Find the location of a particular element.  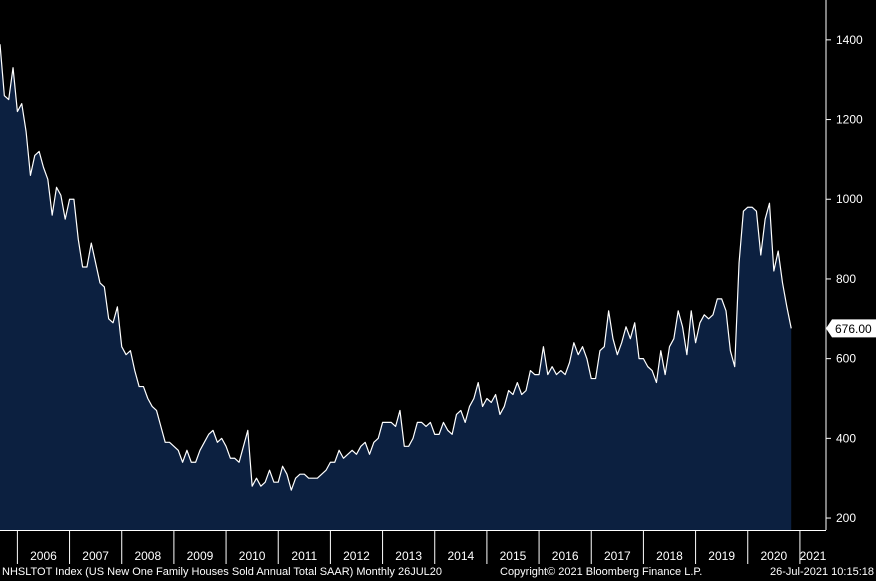

x-tick-label: 2010 is located at coordinates (252, 556).